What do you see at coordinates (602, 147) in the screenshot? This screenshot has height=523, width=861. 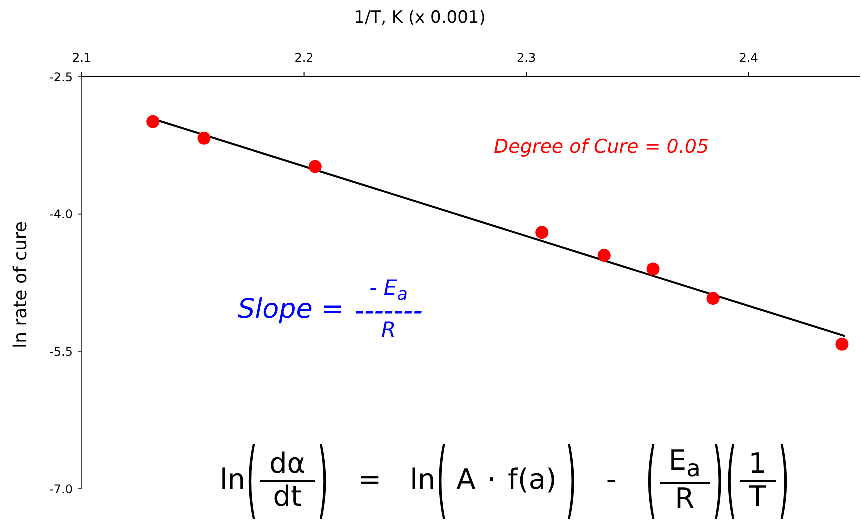 I see `annotation: Degree of Cure = 0.05` at bounding box center [602, 147].